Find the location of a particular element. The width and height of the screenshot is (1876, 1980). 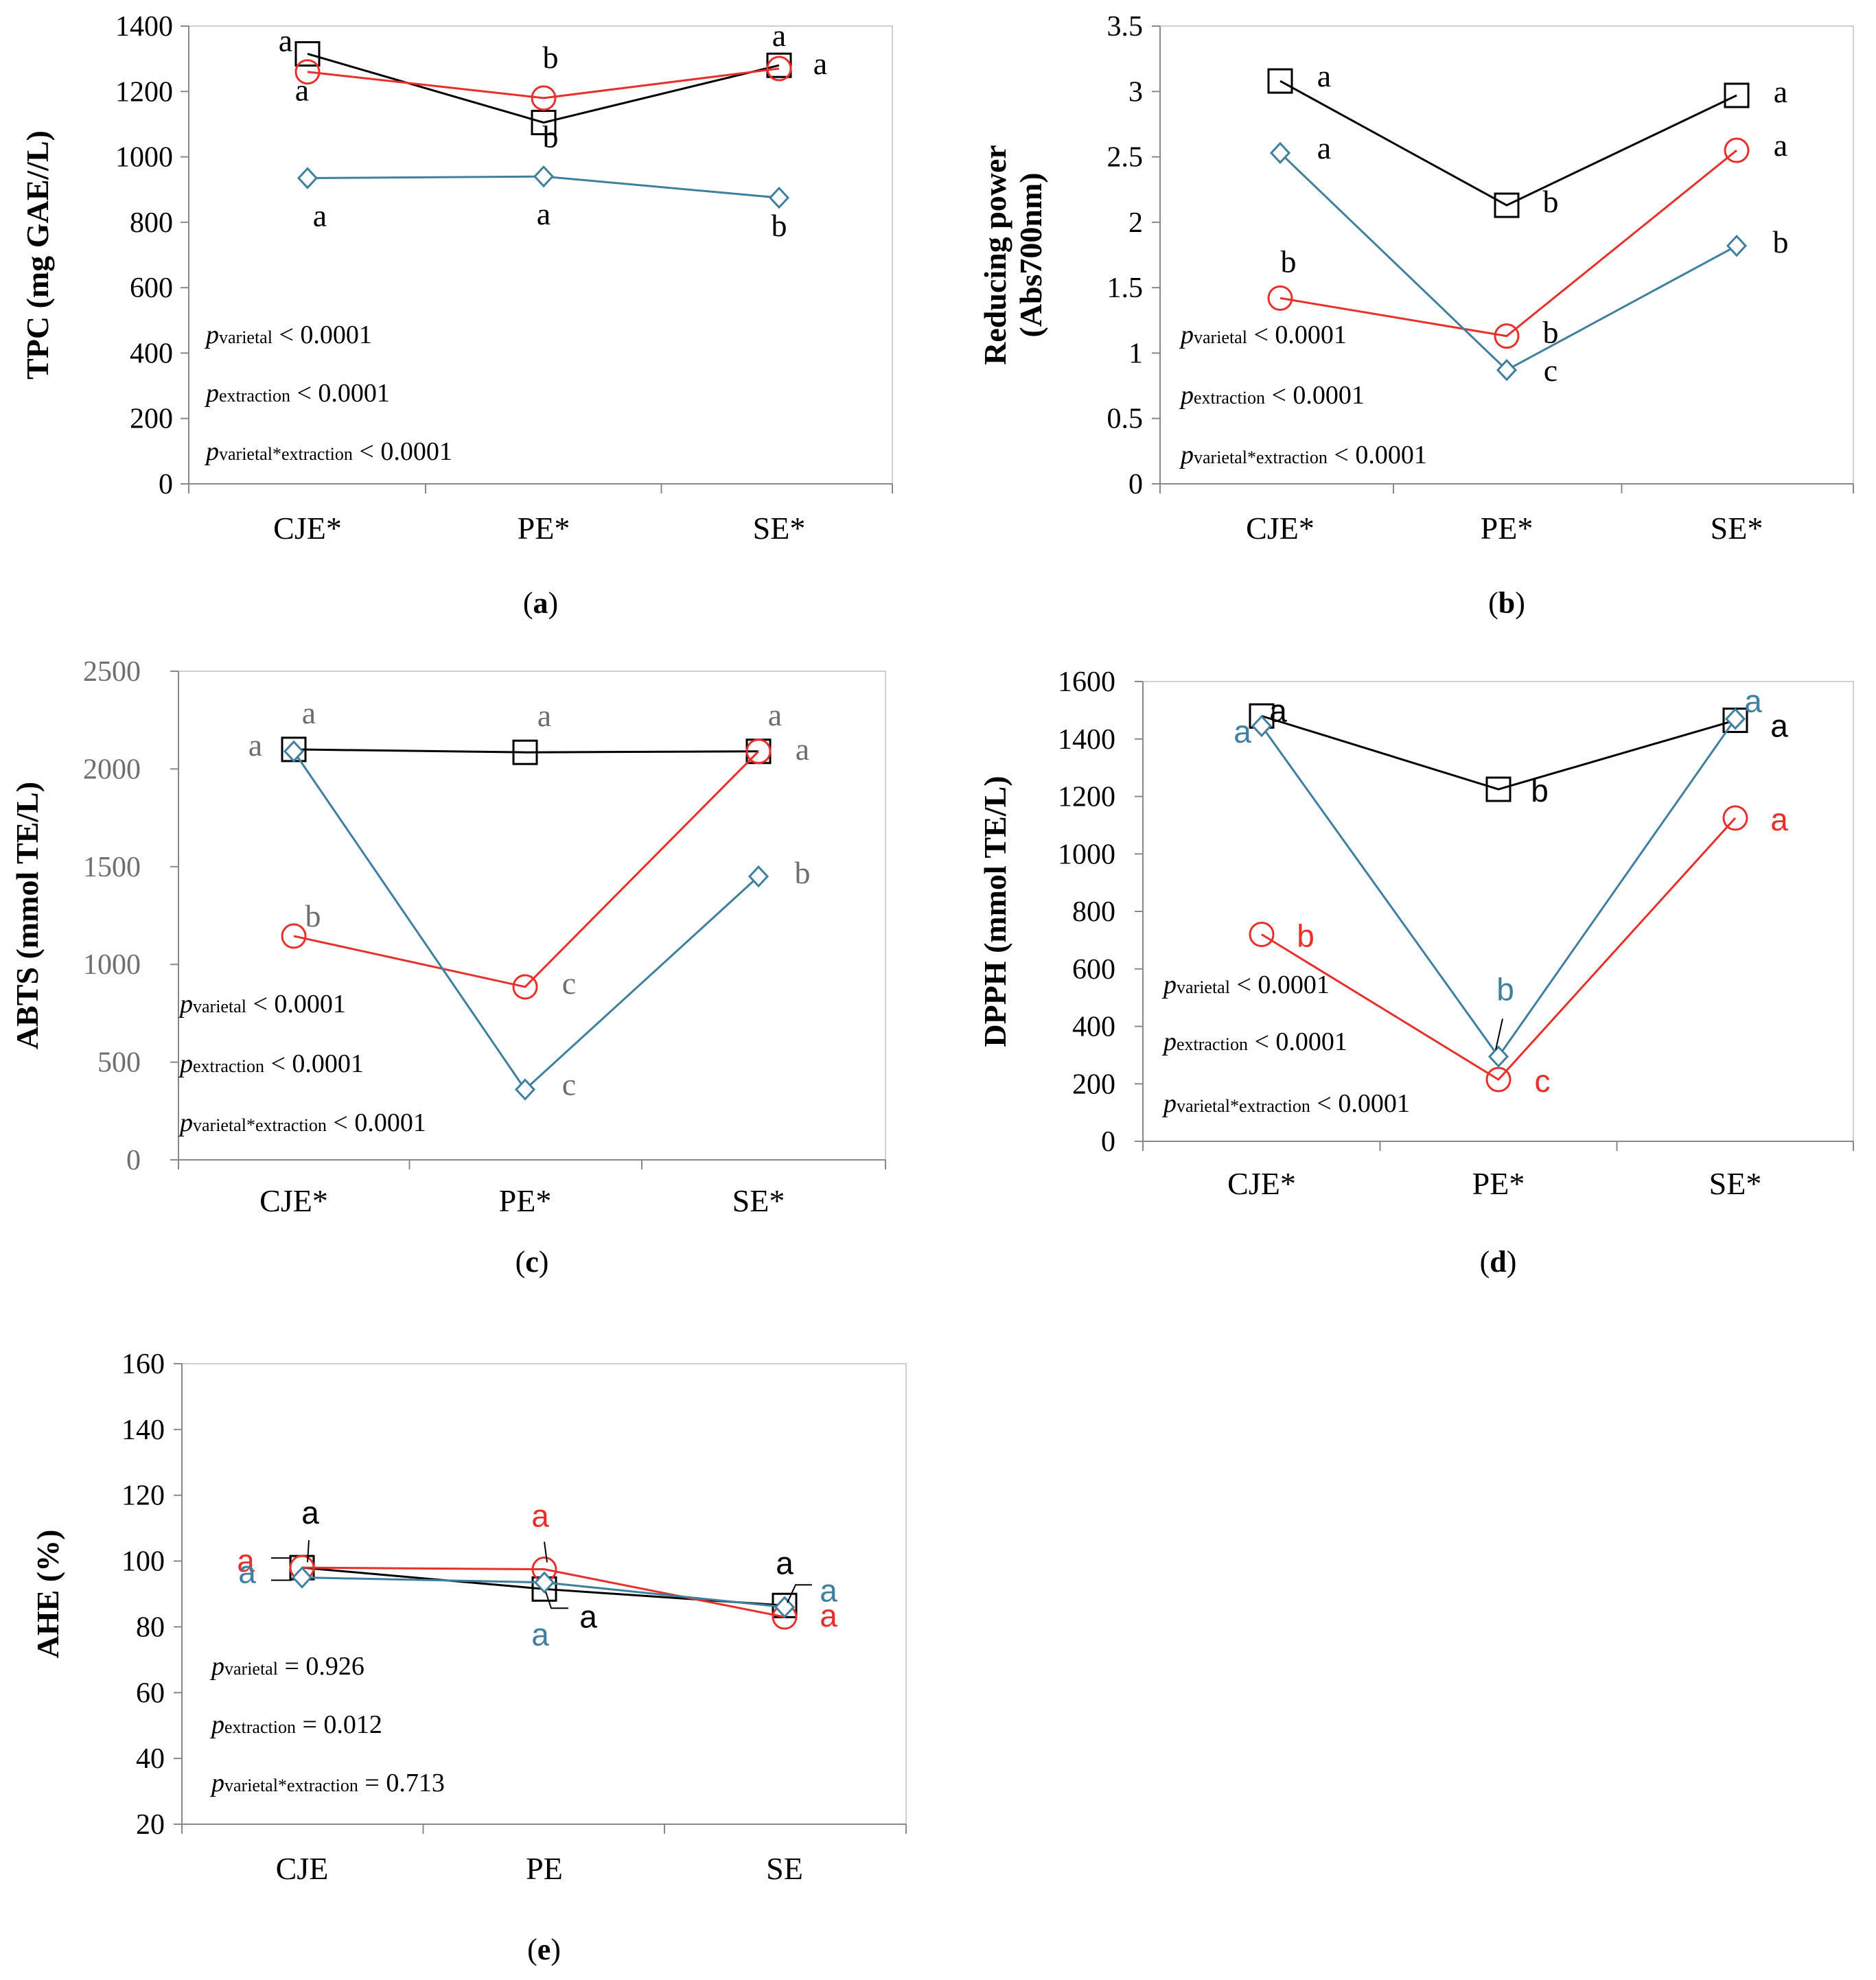

x-category-label: SE is located at coordinates (784, 1868).